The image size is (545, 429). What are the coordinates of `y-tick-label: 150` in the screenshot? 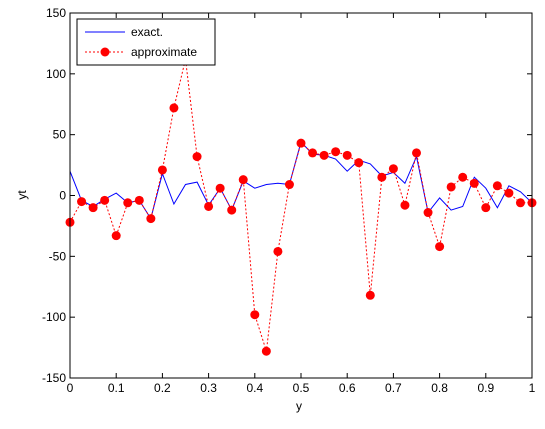 It's located at (56, 13).